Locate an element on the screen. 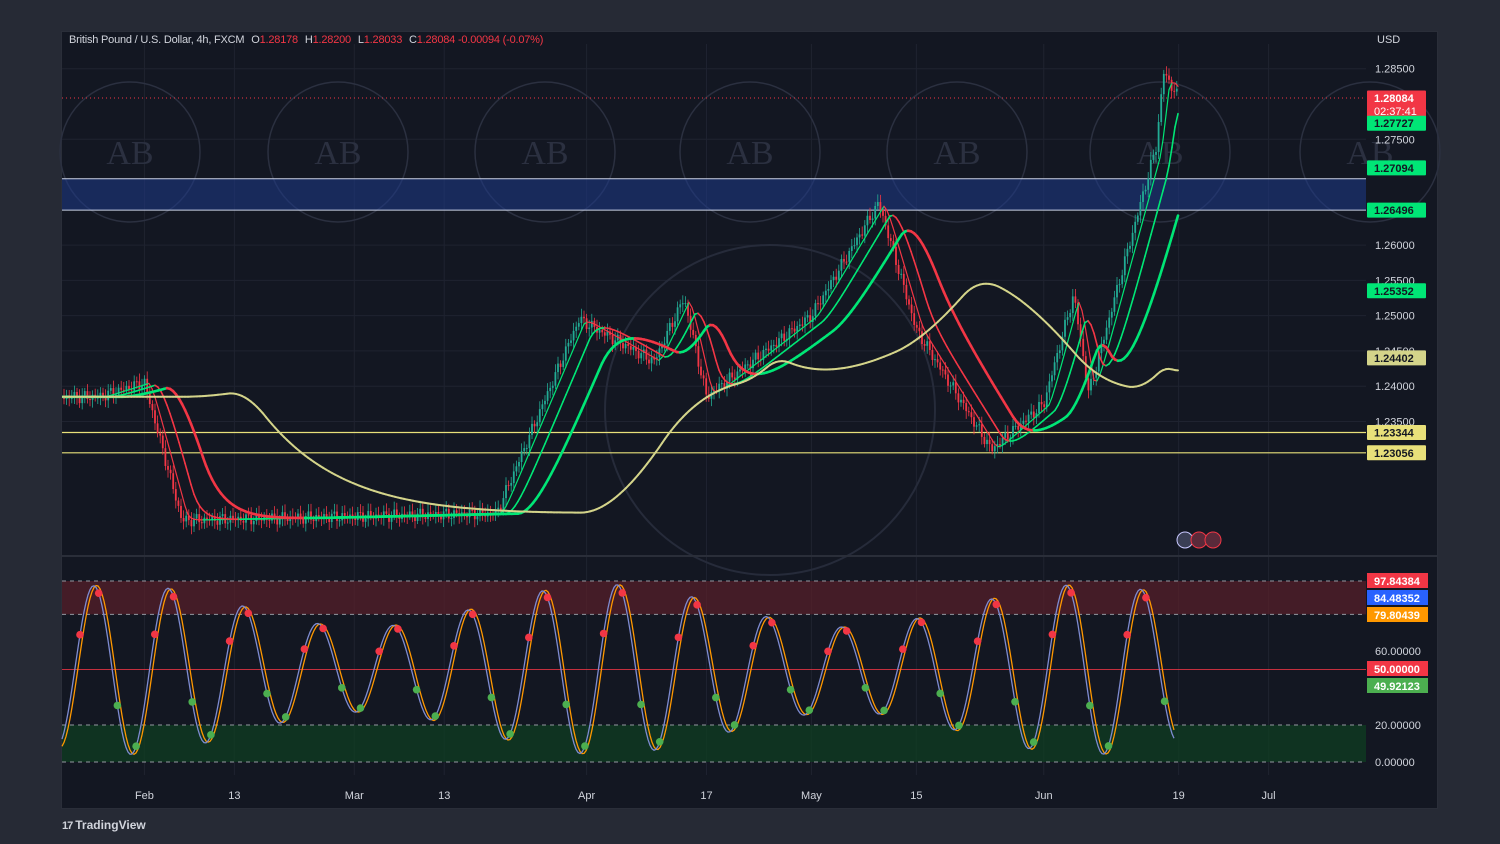 The width and height of the screenshot is (1500, 844). price-tag is located at coordinates (1396, 453).